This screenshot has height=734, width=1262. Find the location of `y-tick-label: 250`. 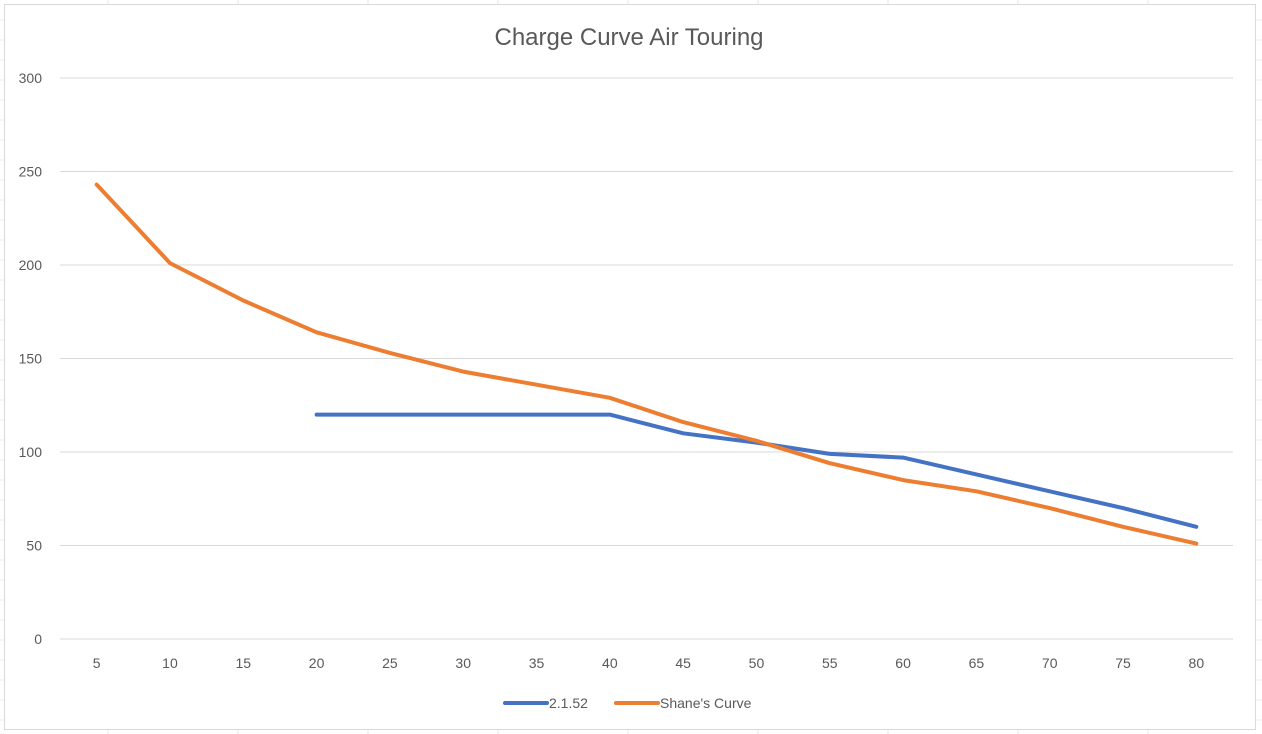

y-tick-label: 250 is located at coordinates (31, 172).